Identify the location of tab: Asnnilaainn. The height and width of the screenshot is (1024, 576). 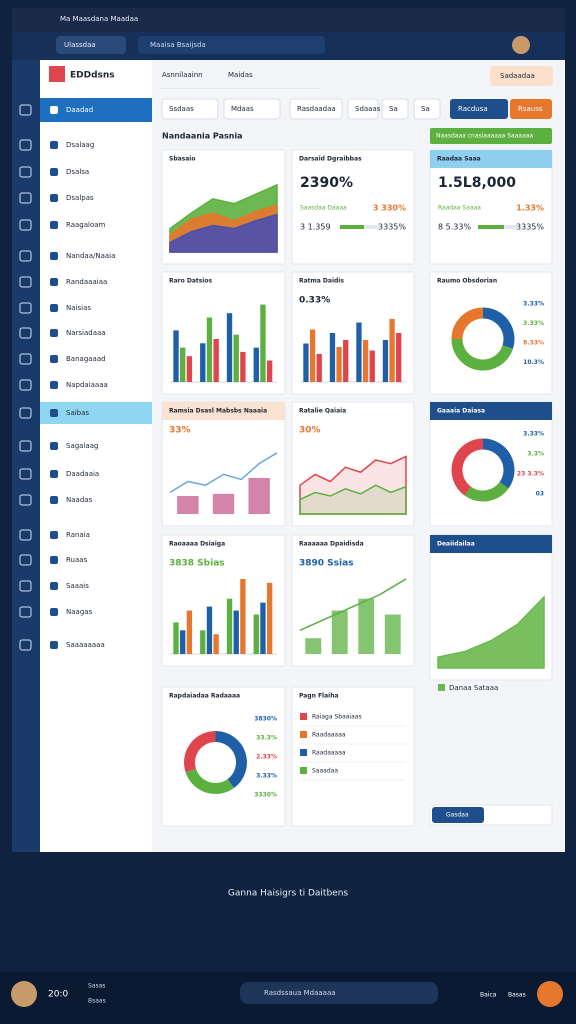
(182, 75).